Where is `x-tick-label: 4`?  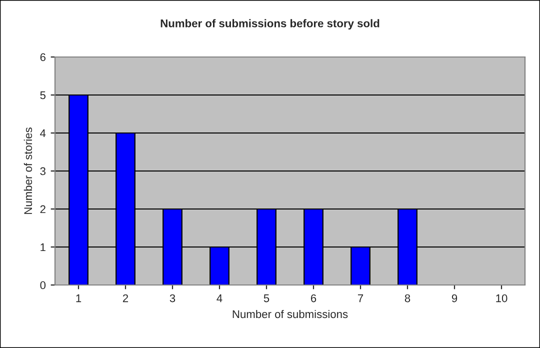
x-tick-label: 4 is located at coordinates (219, 298).